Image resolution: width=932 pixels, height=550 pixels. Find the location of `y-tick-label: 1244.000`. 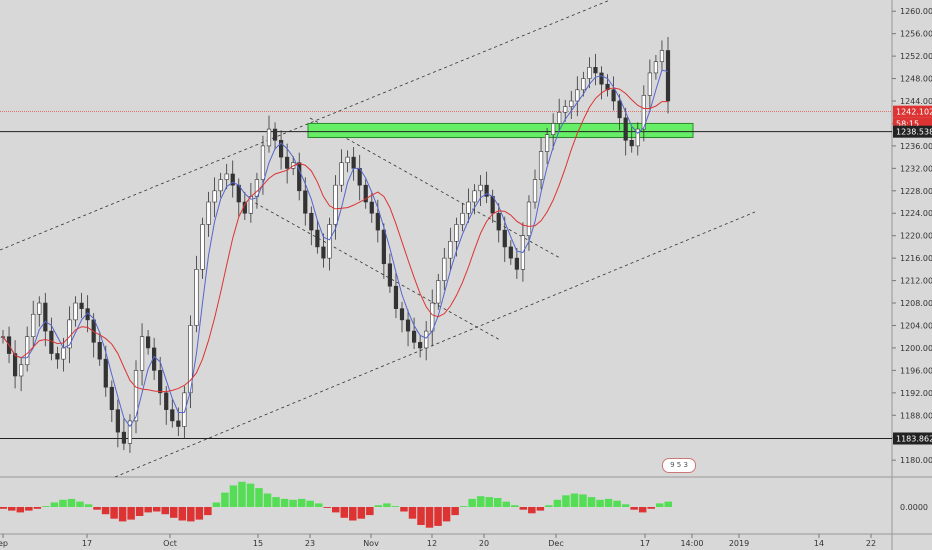

y-tick-label: 1244.000 is located at coordinates (916, 101).